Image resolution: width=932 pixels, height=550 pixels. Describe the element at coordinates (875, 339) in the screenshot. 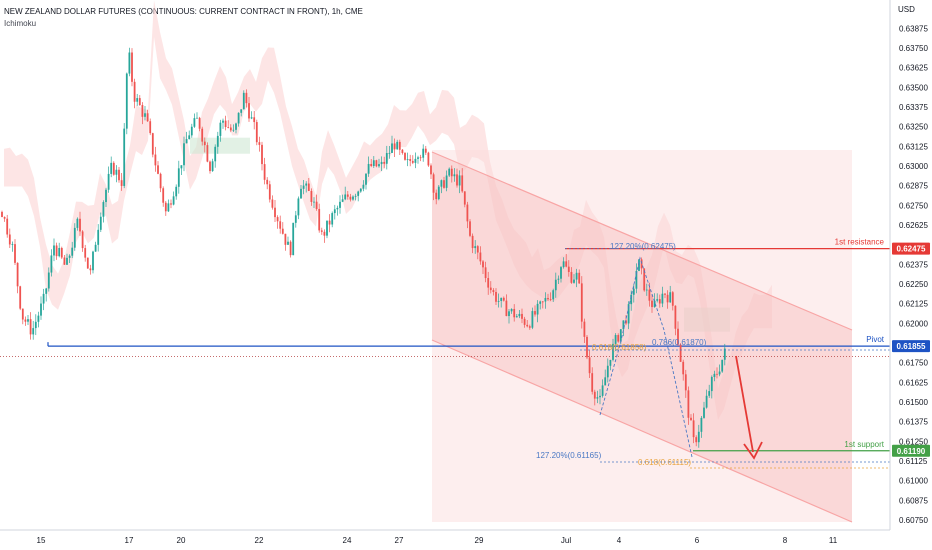

I see `pivot-line-label: Pivot` at that location.